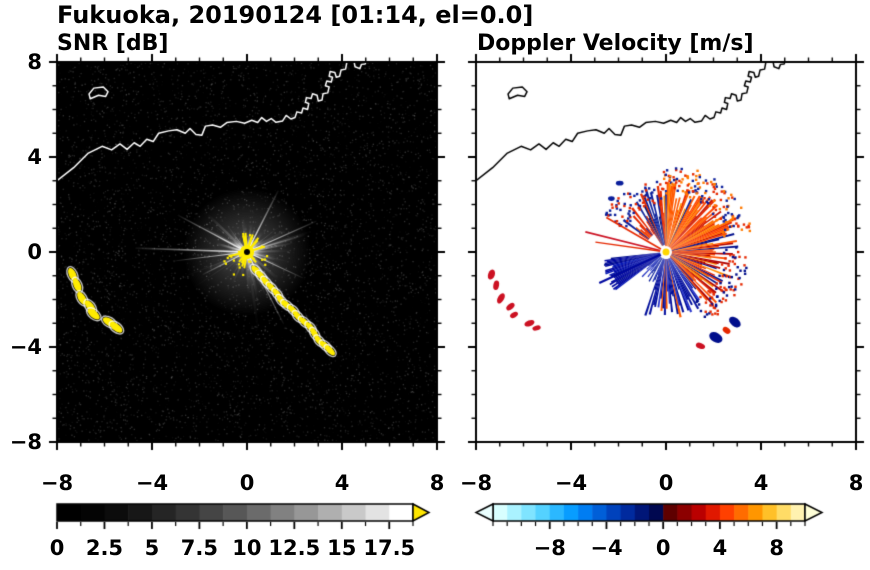 This screenshot has height=570, width=870. I want to click on snr-x-tick-label: −8, so click(57, 483).